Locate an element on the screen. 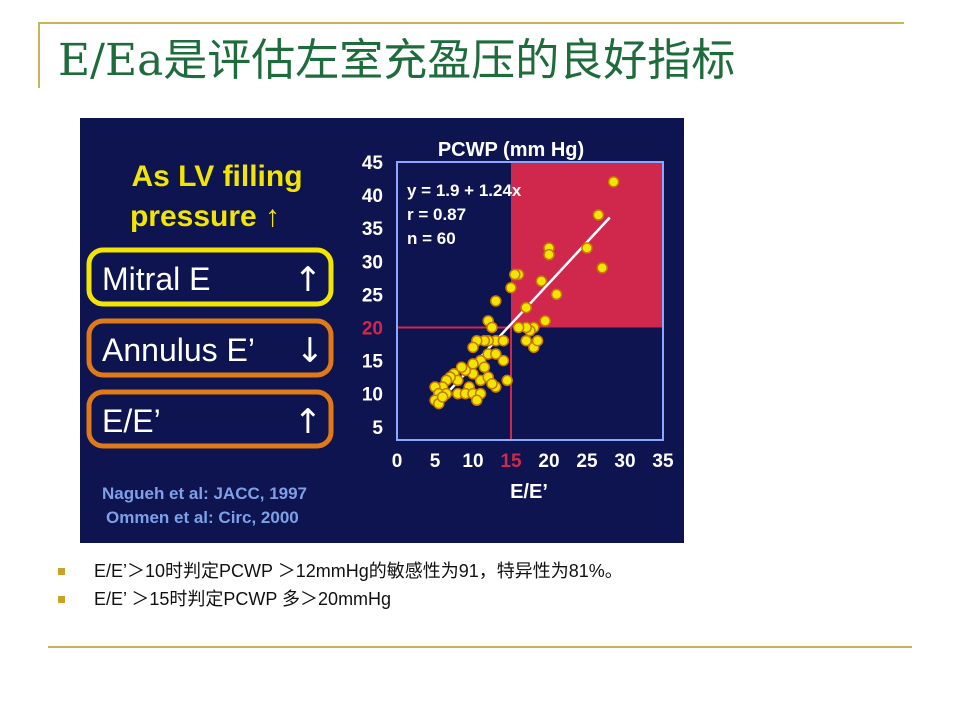 Image resolution: width=960 pixels, height=720 pixels. x-axis-label: E/E’ is located at coordinates (529, 492).